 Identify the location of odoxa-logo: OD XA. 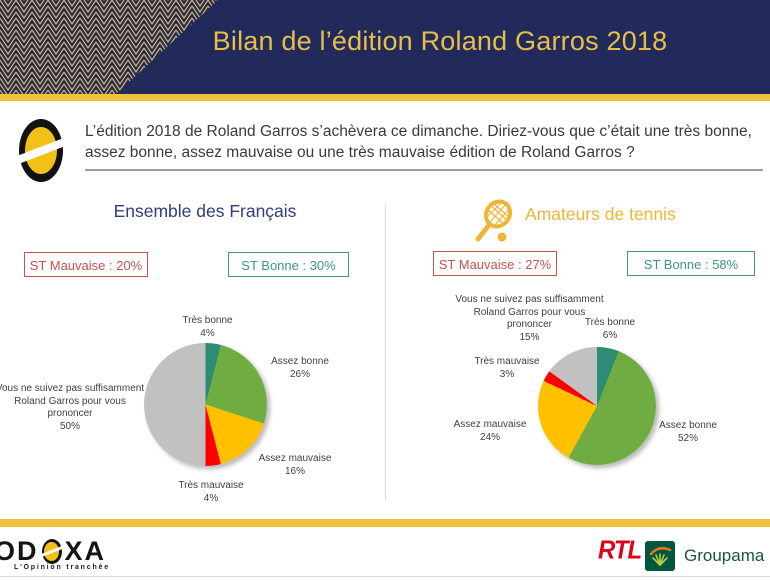
(53, 551).